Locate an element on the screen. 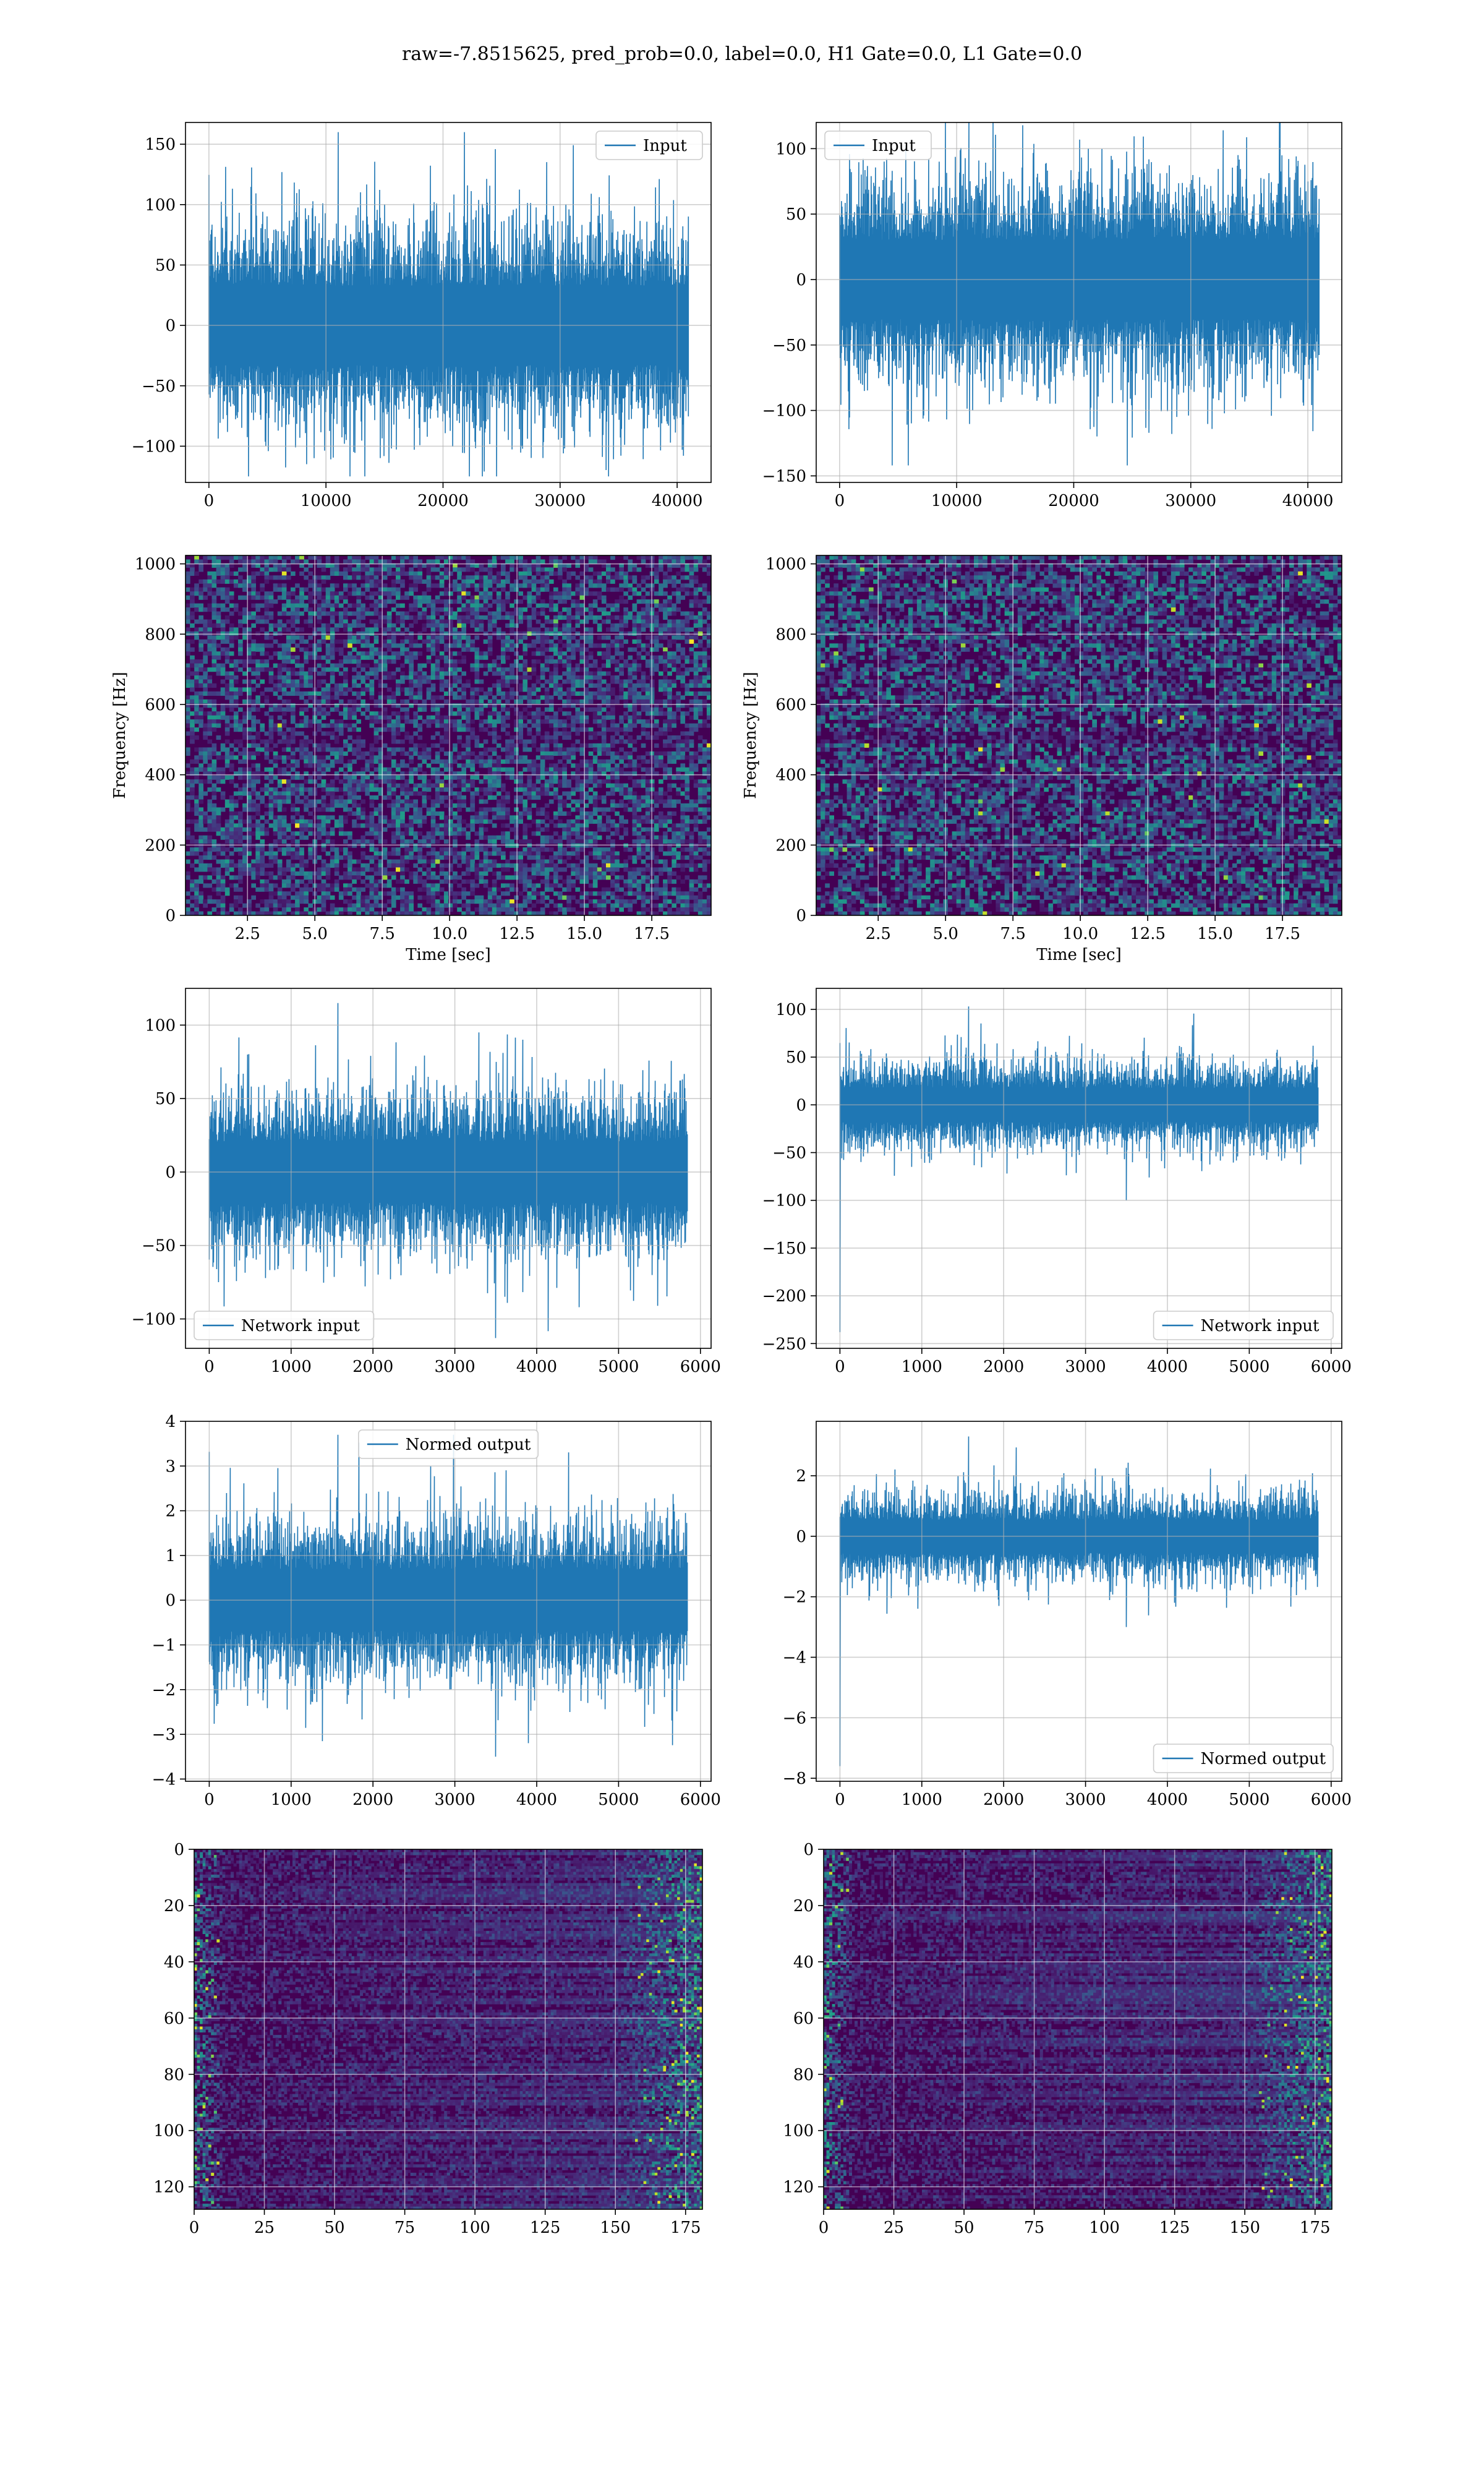  feature-map-l1-xtick-label: 75 is located at coordinates (1034, 2228).